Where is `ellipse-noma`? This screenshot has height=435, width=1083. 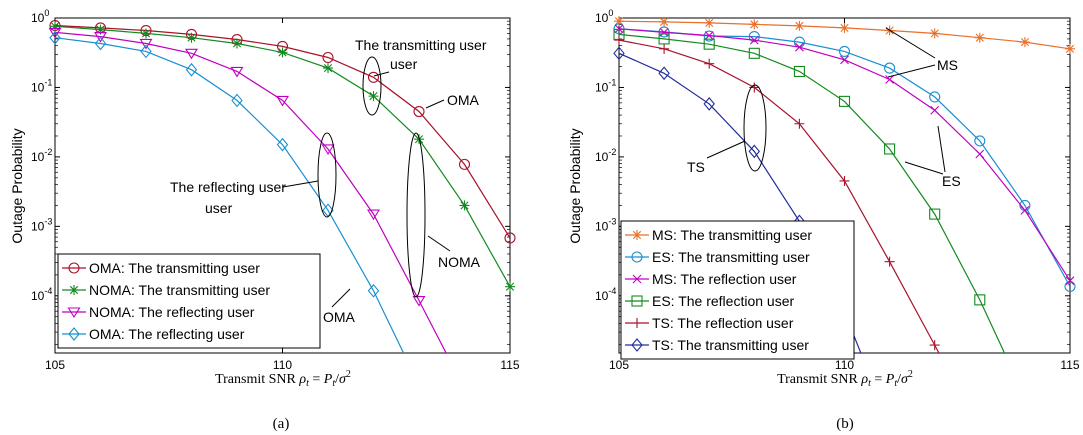 ellipse-noma is located at coordinates (416, 215).